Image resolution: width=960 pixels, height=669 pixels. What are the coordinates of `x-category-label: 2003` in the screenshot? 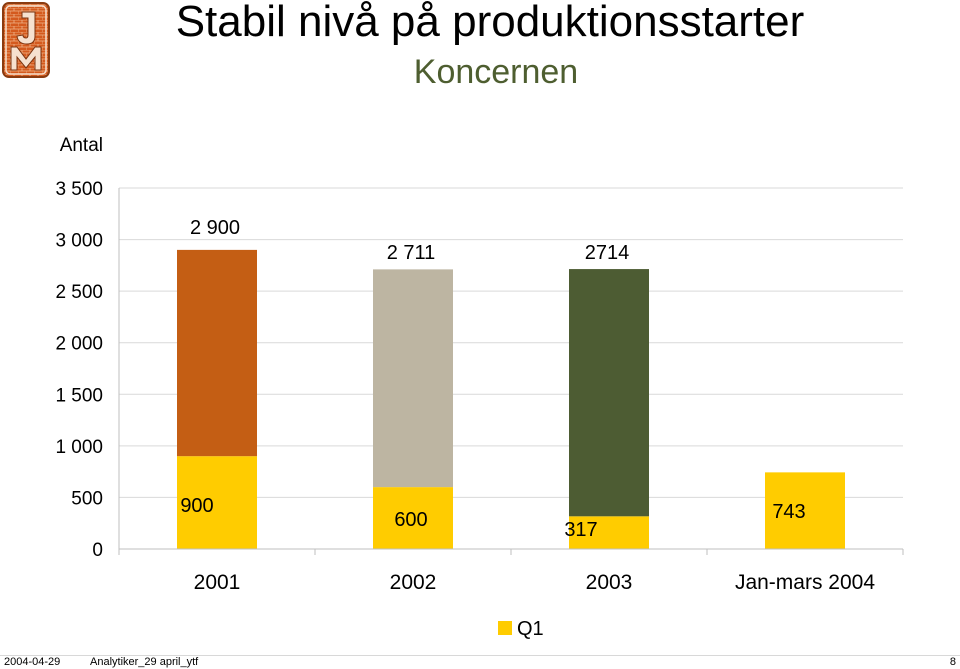 It's located at (609, 582).